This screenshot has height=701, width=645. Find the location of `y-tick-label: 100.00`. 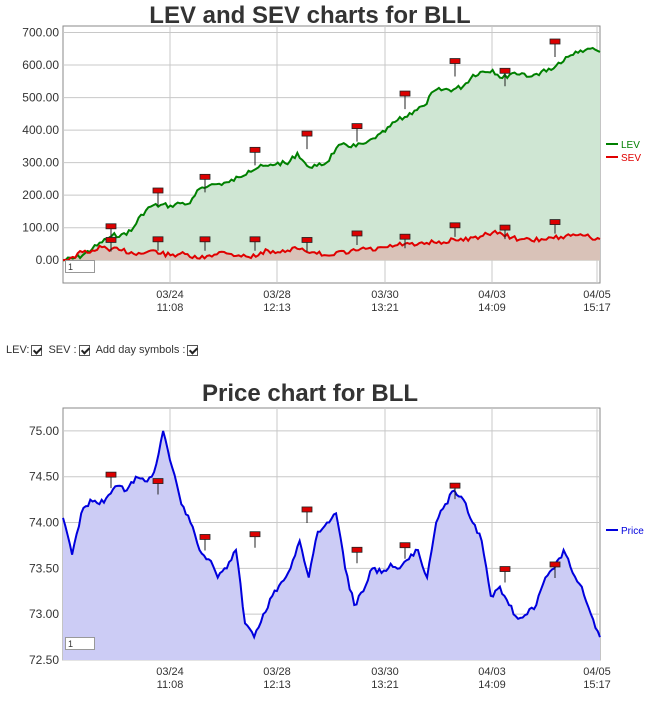

y-tick-label: 100.00 is located at coordinates (40, 228).